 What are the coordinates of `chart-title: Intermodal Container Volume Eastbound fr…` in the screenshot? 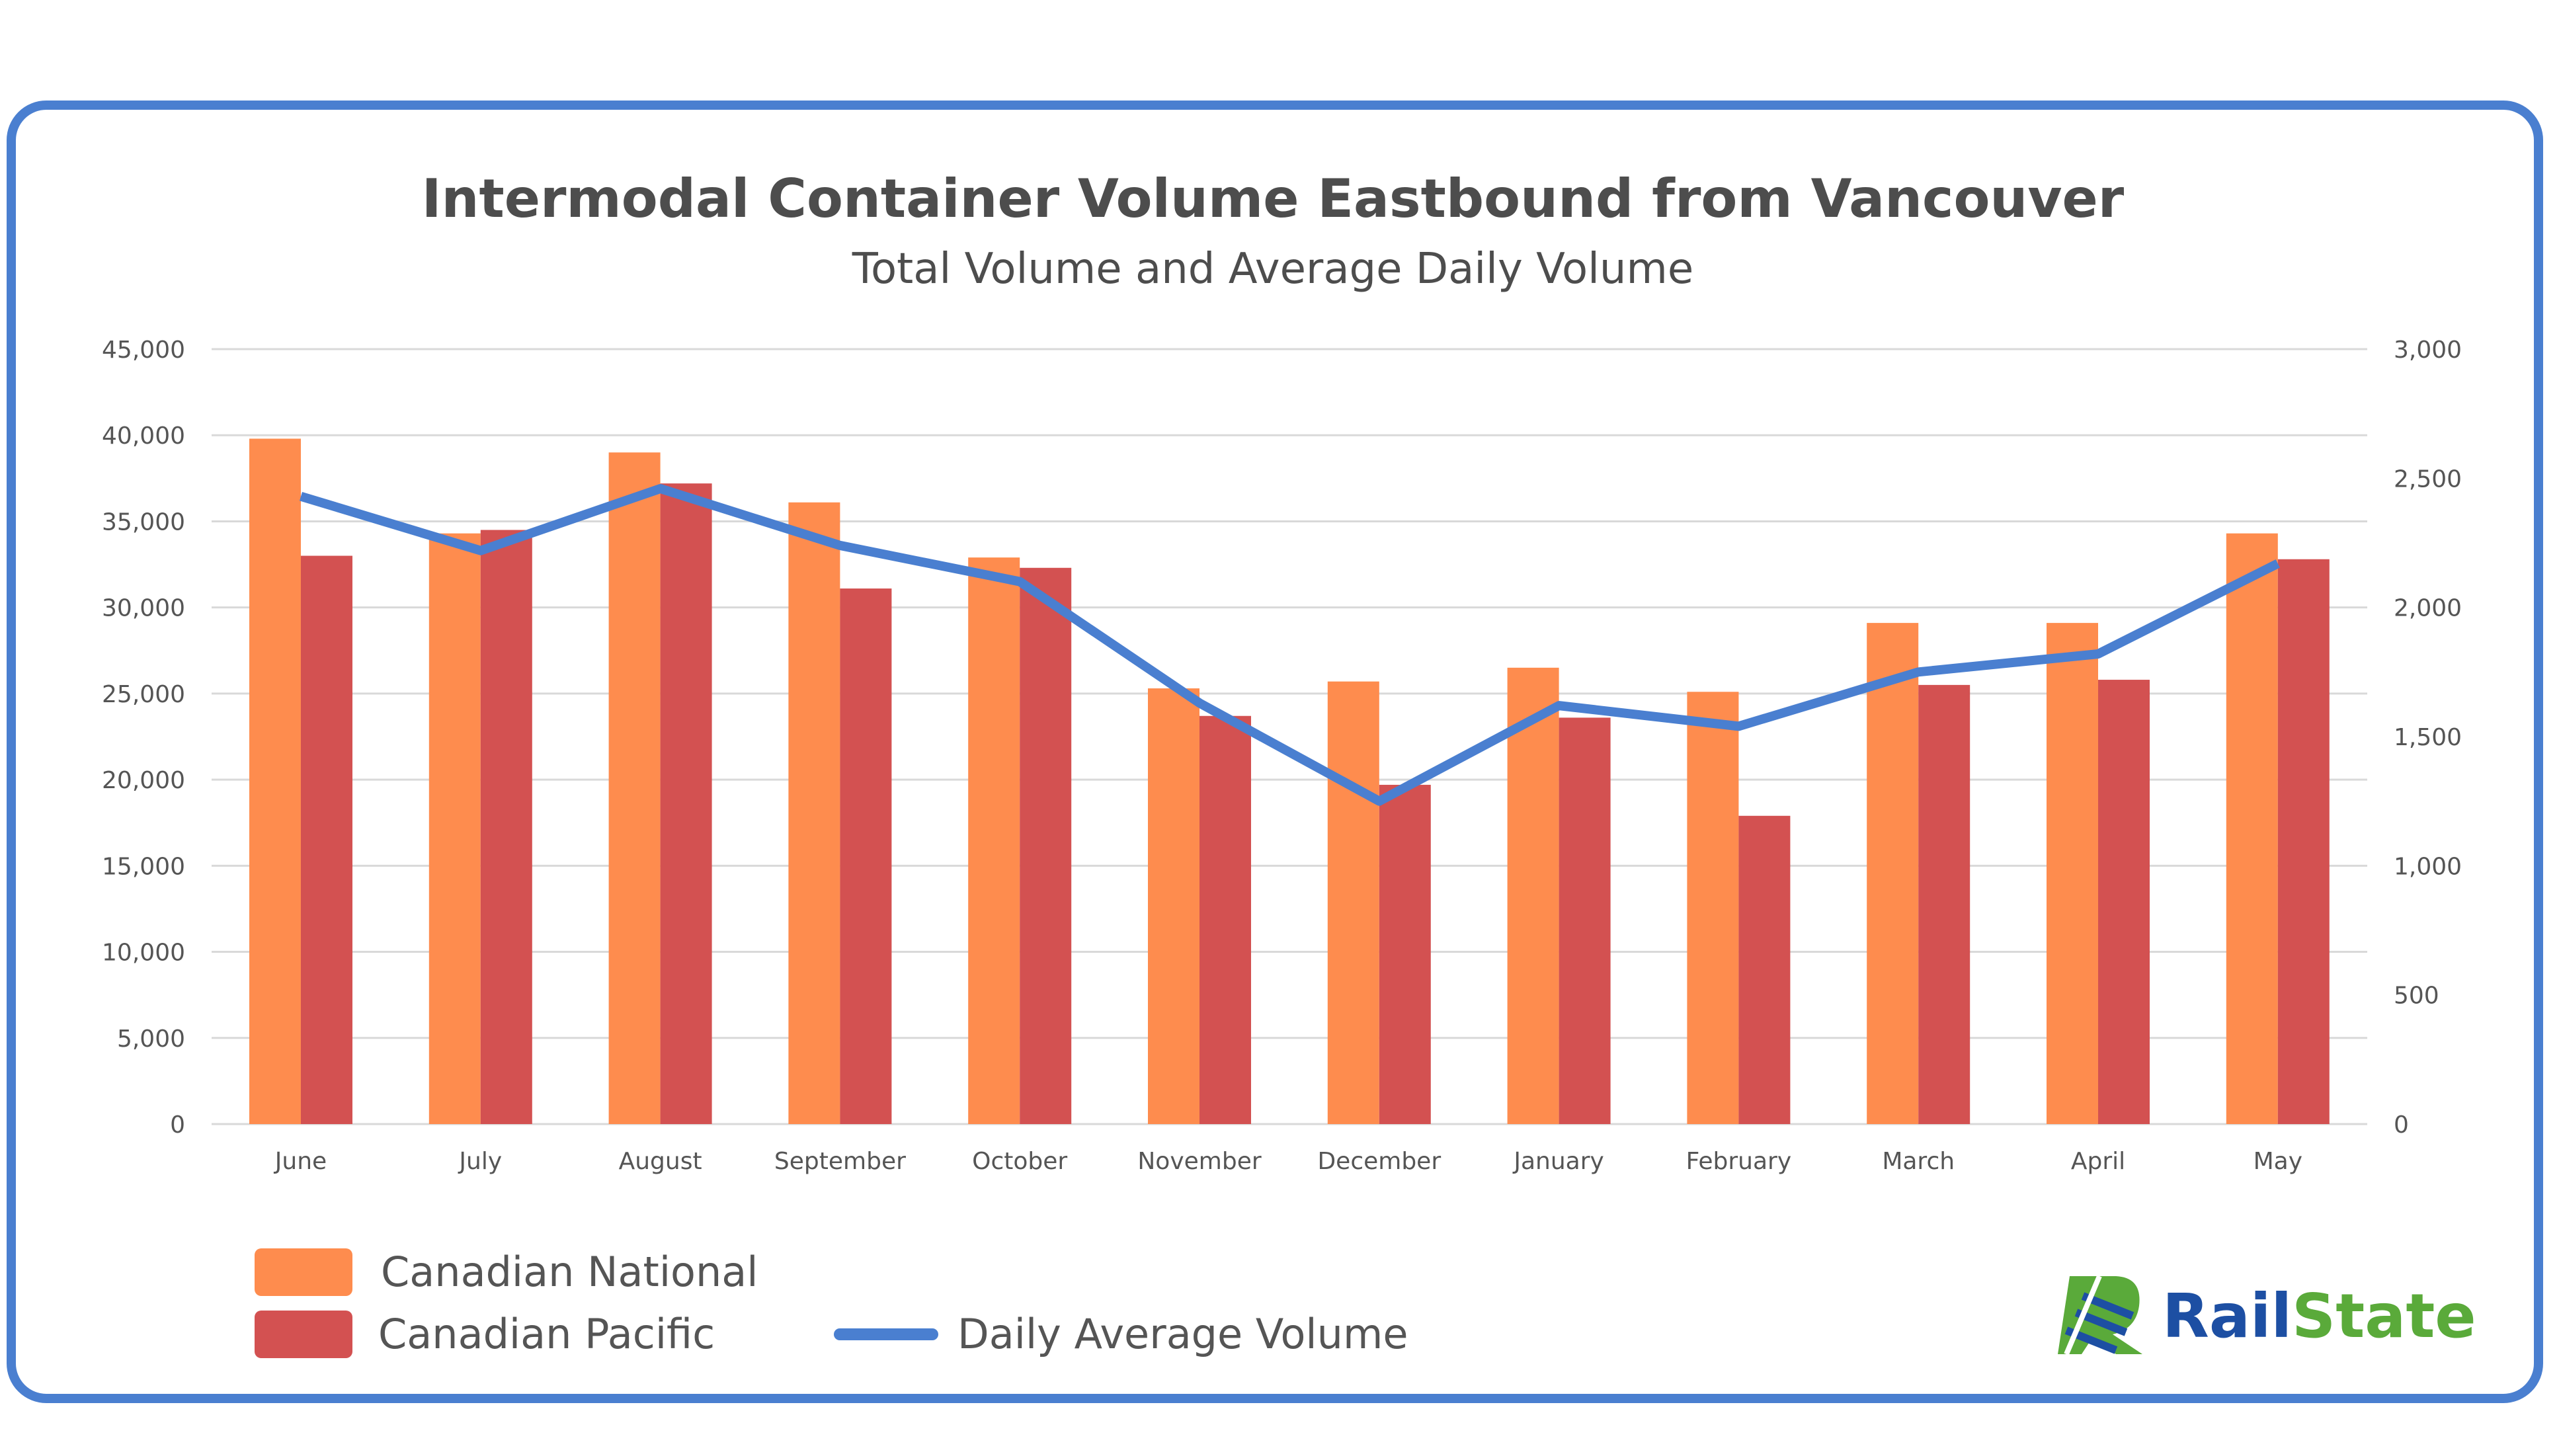 It's located at (1273, 198).